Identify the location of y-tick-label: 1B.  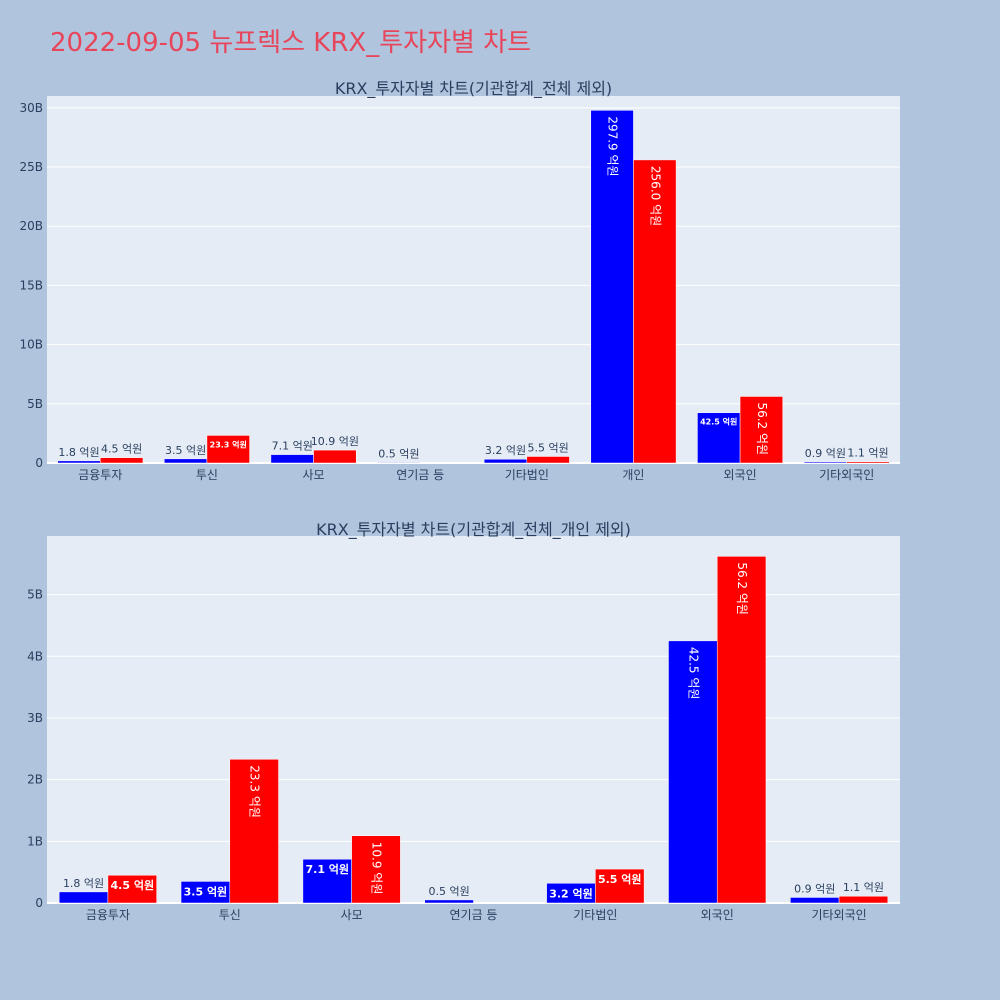
(35, 841).